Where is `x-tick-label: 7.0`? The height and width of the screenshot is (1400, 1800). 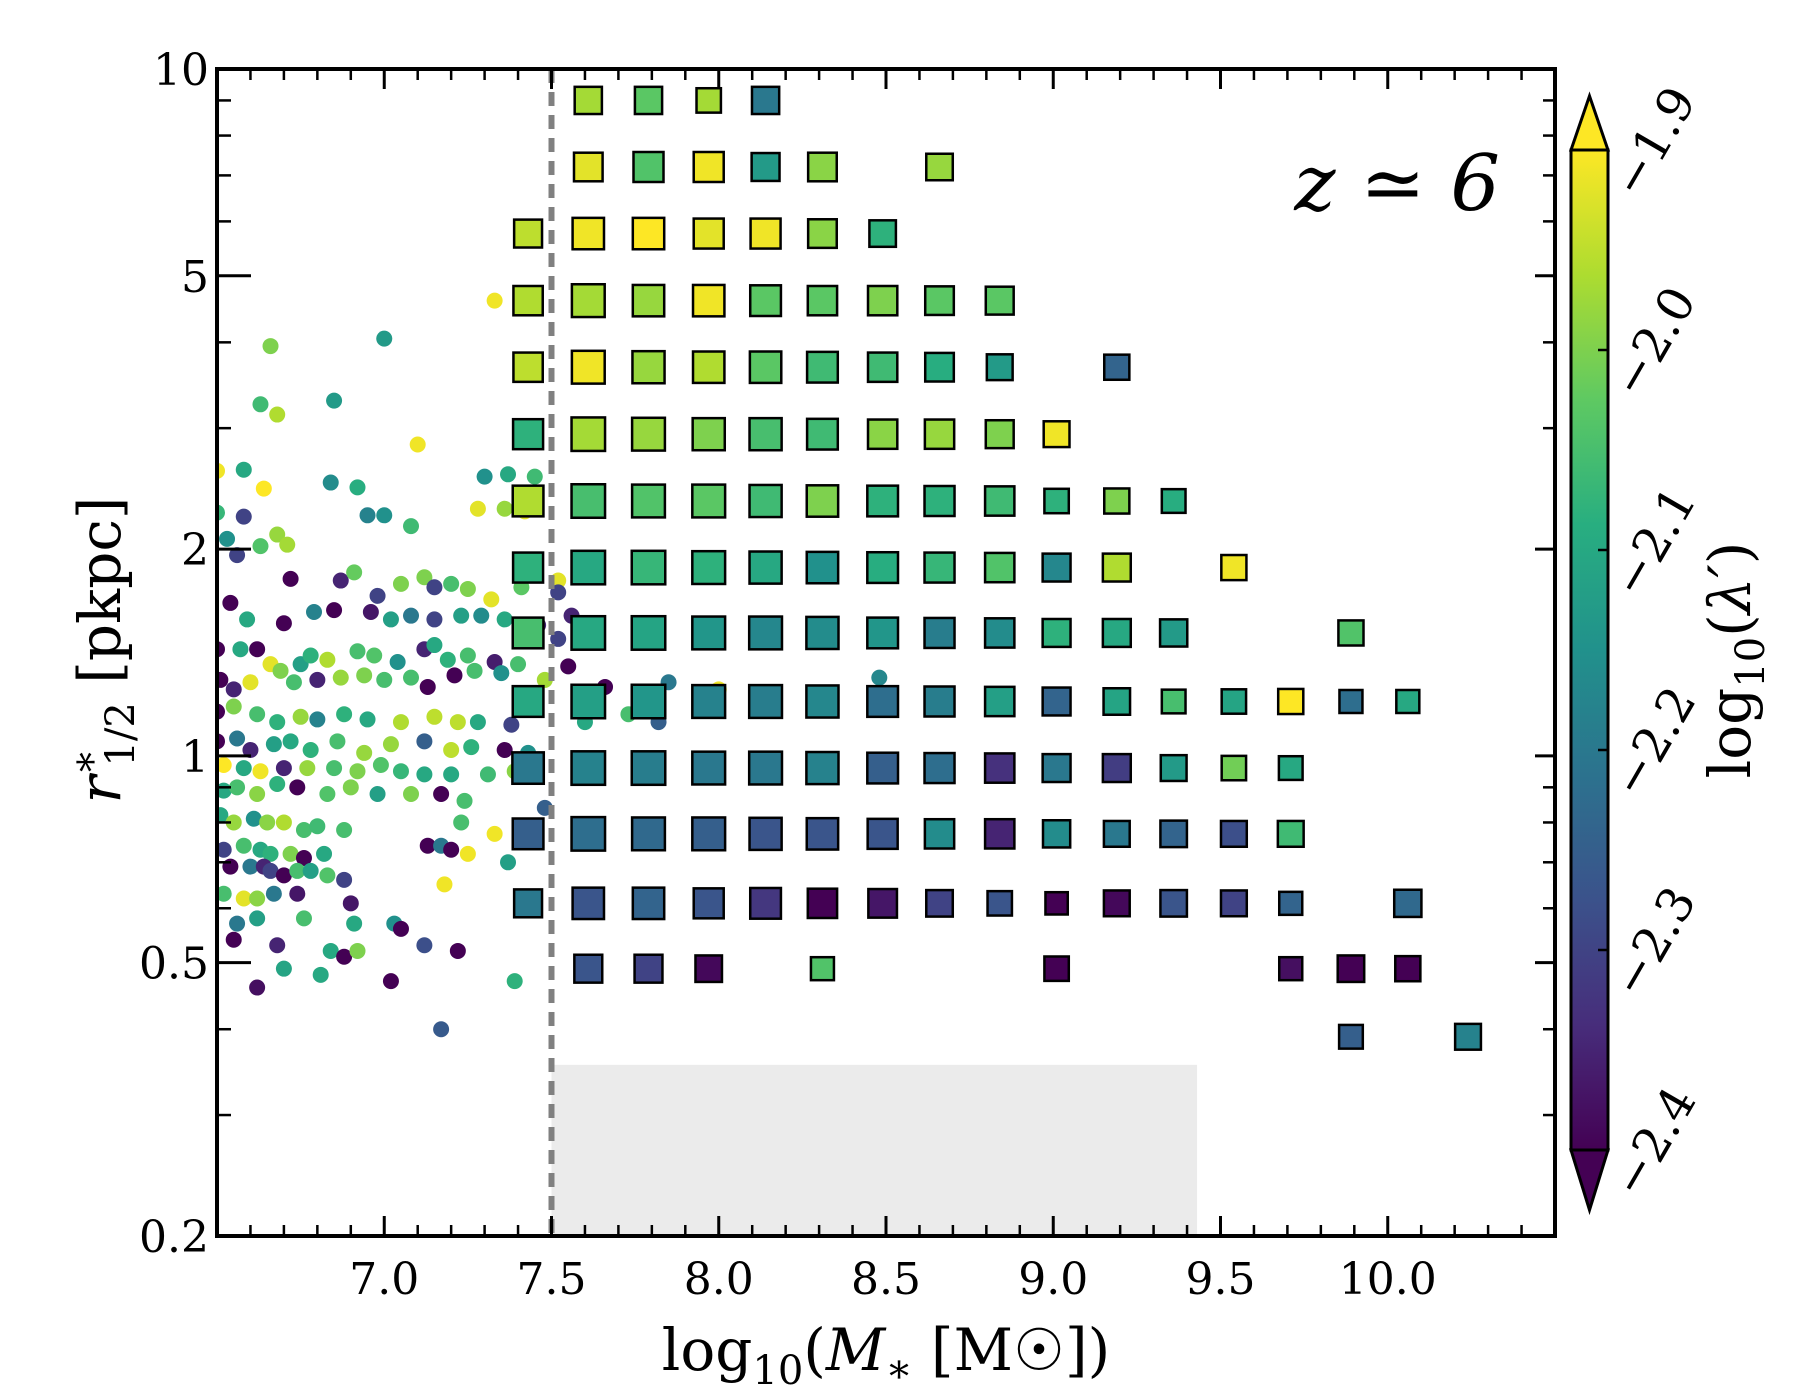 x-tick-label: 7.0 is located at coordinates (384, 1279).